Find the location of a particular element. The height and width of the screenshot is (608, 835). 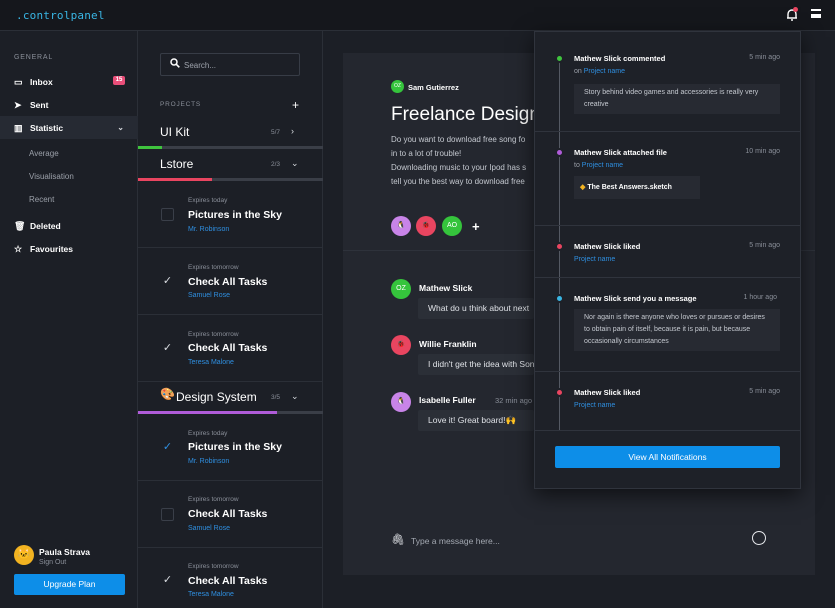

comment-author: Isabelle Fuller is located at coordinates (447, 400).